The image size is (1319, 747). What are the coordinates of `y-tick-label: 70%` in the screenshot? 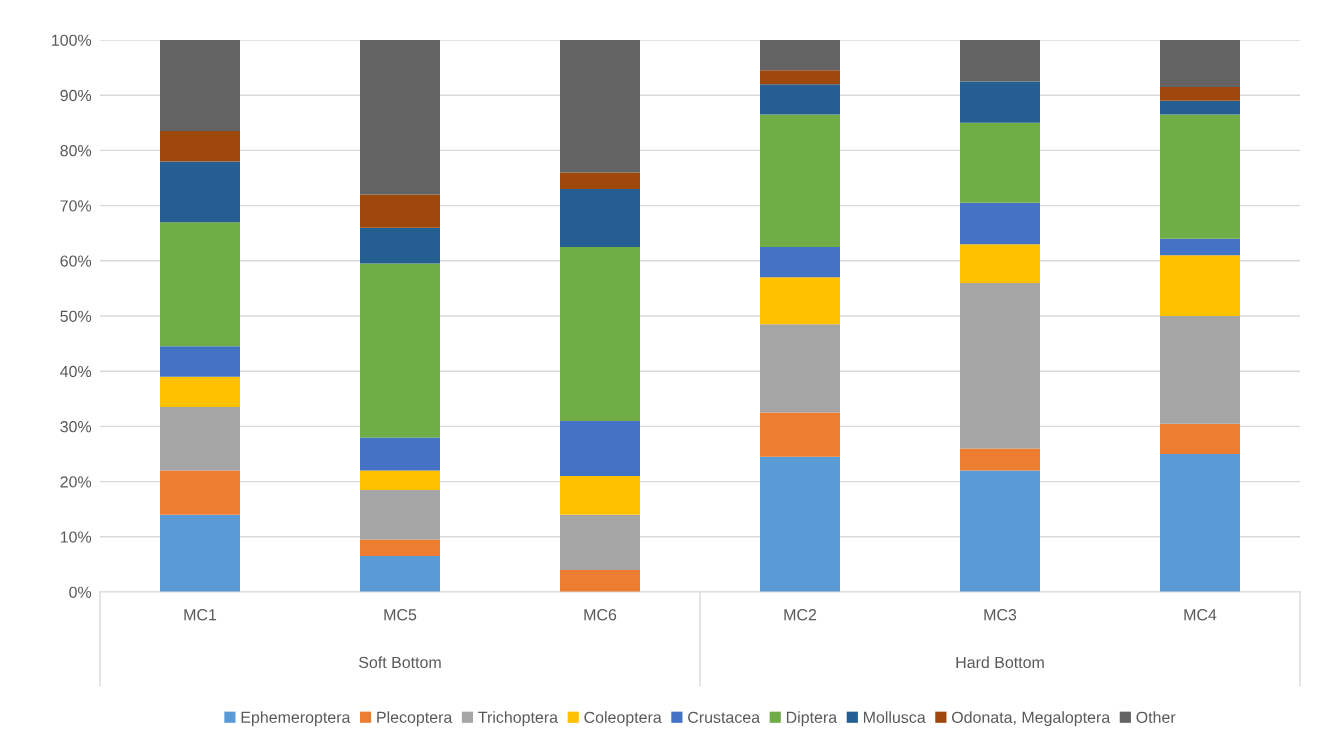 It's located at (76, 206).